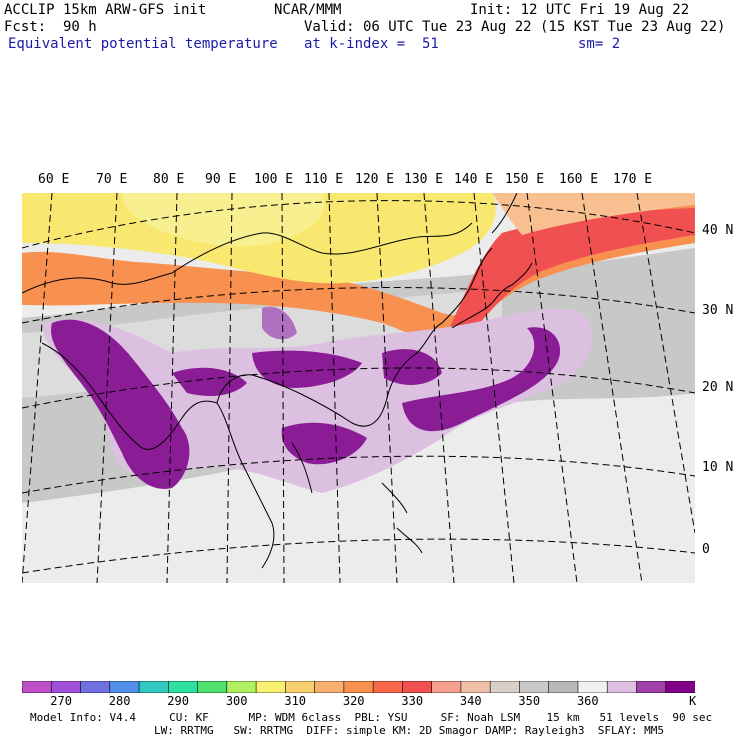 Image resolution: width=740 pixels, height=740 pixels. I want to click on lon-label: 70 E, so click(112, 179).